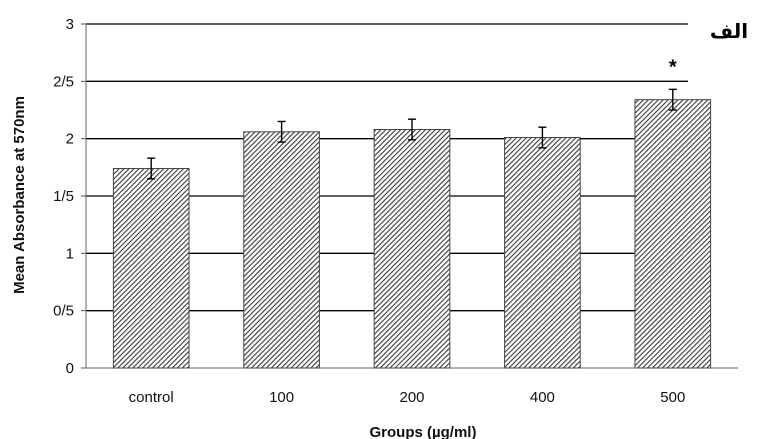  What do you see at coordinates (423, 431) in the screenshot?
I see `x-axis-title: Groups (µg/ml)` at bounding box center [423, 431].